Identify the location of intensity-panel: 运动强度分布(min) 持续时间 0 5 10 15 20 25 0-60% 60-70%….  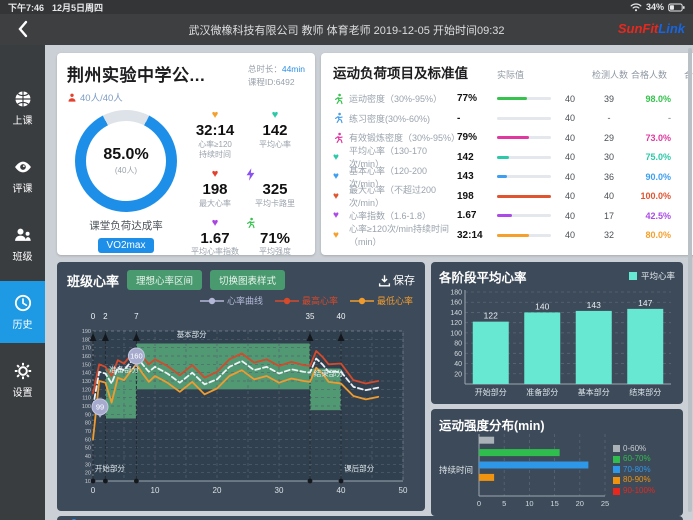
(557, 462).